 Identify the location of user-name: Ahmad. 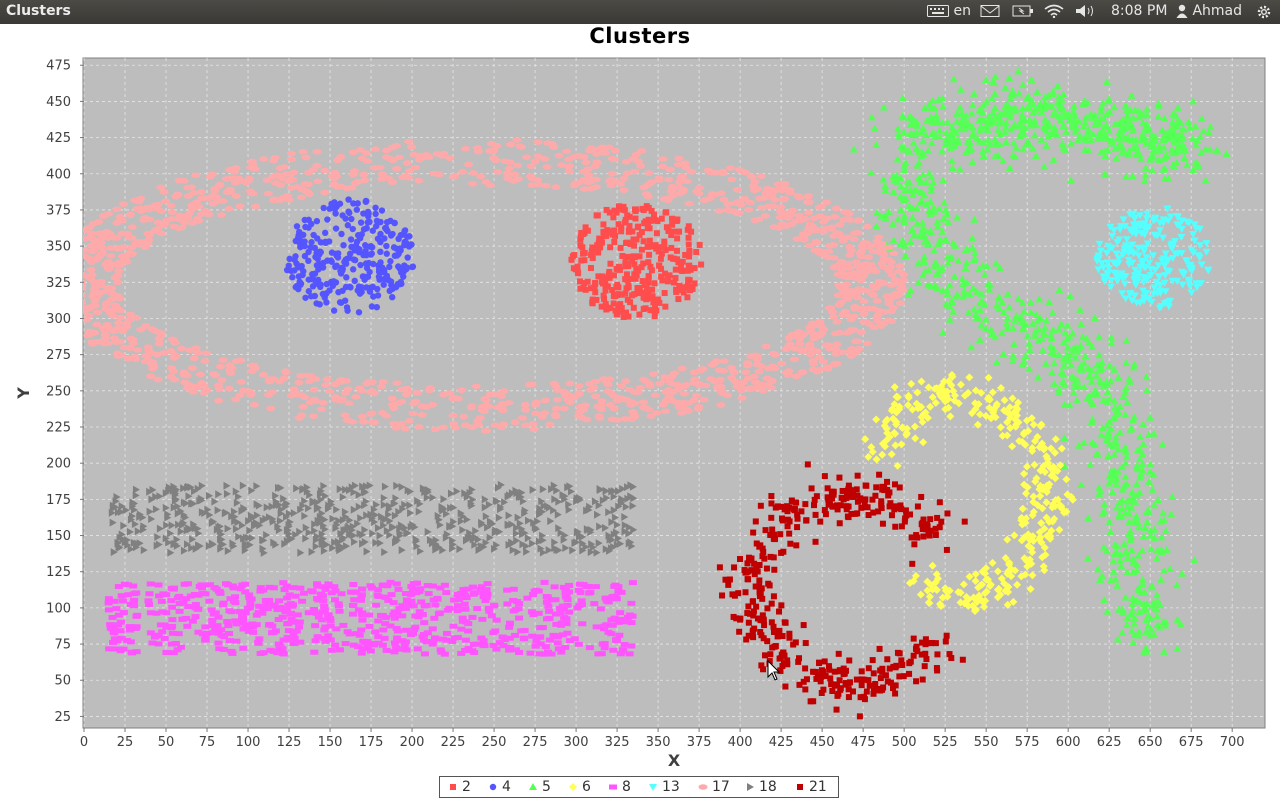
(1217, 11).